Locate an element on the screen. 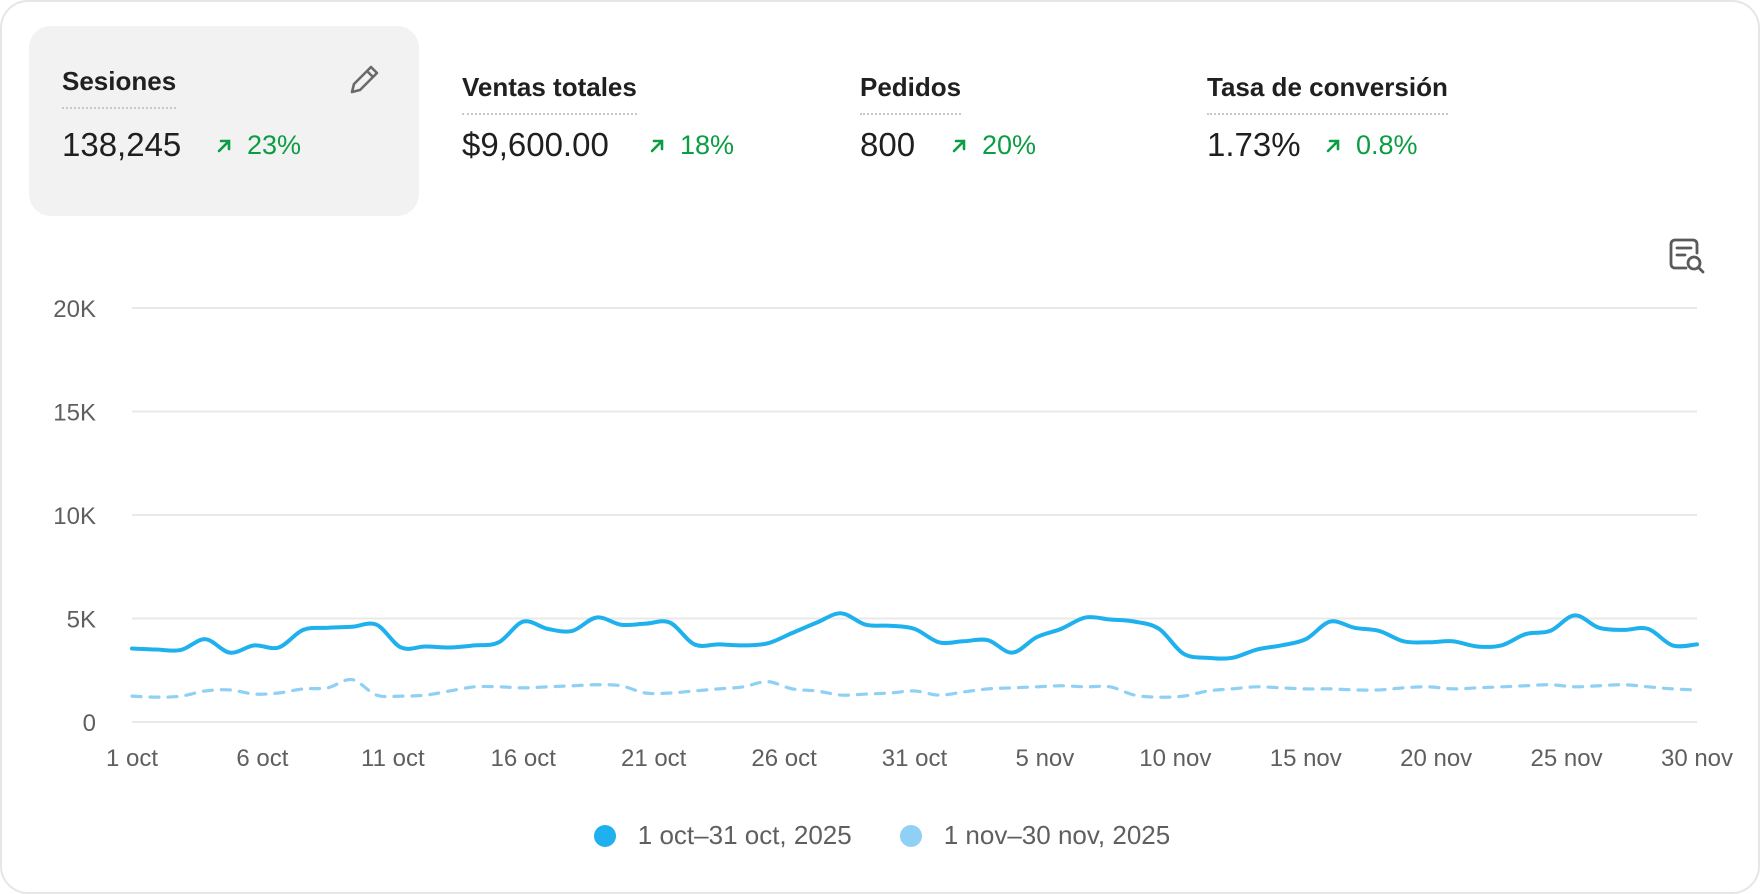  x-tick-label: 1 oct is located at coordinates (132, 758).